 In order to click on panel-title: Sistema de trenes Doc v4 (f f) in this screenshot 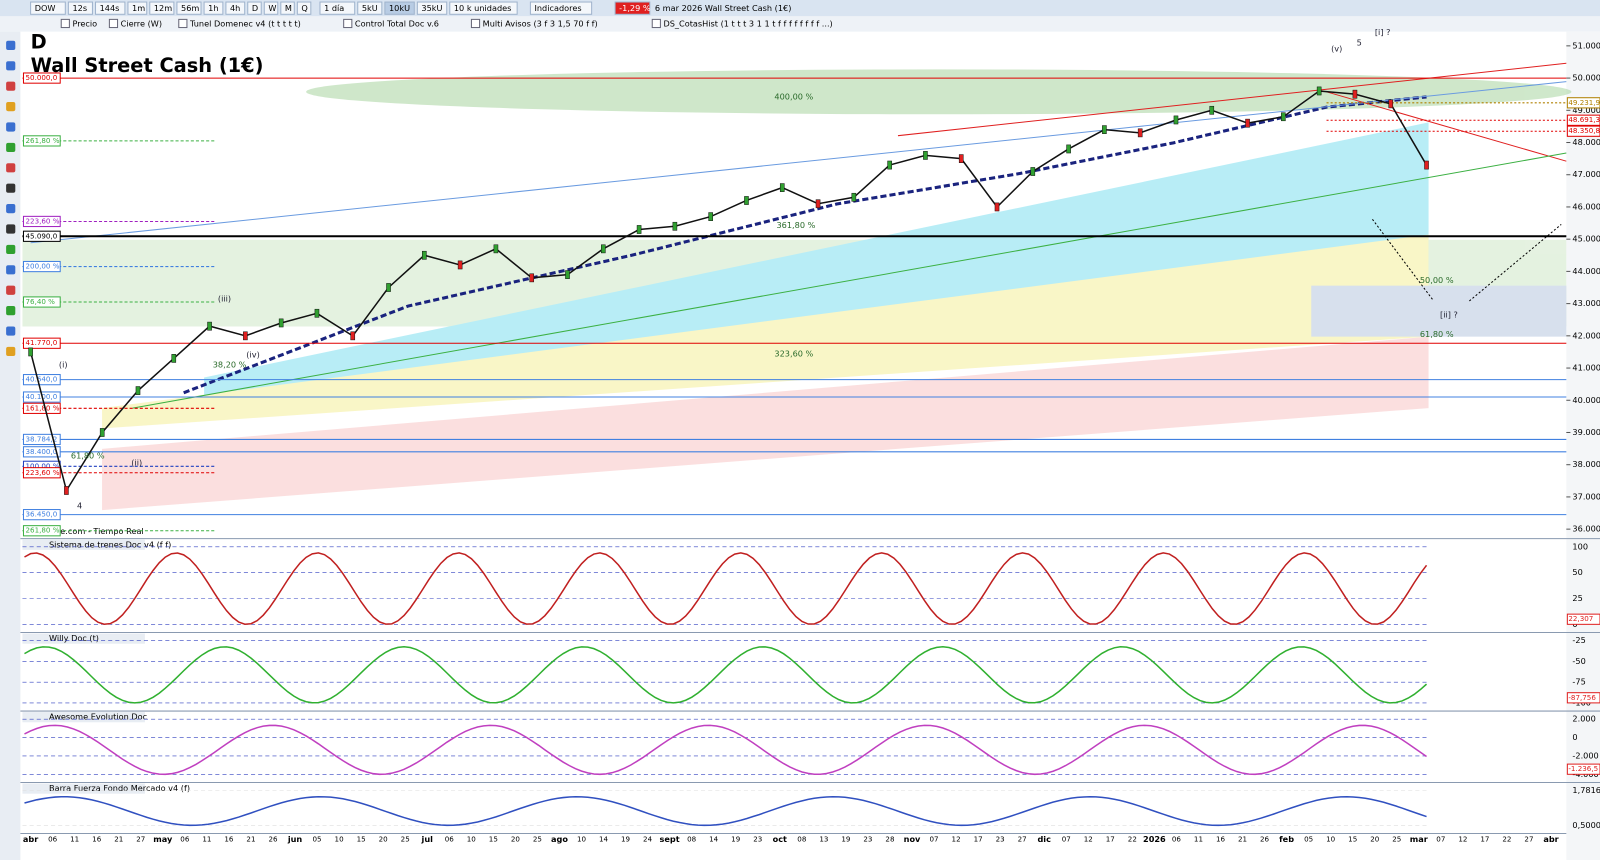, I will do `click(110, 544)`.